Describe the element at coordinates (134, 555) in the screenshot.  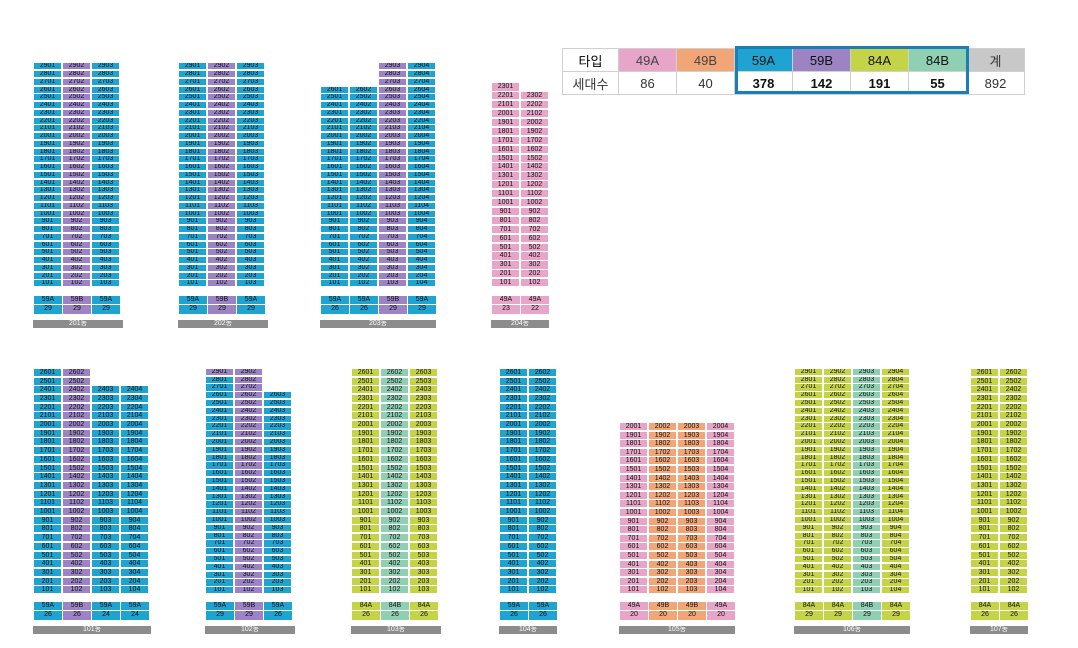
I see `unit-cell: 504` at that location.